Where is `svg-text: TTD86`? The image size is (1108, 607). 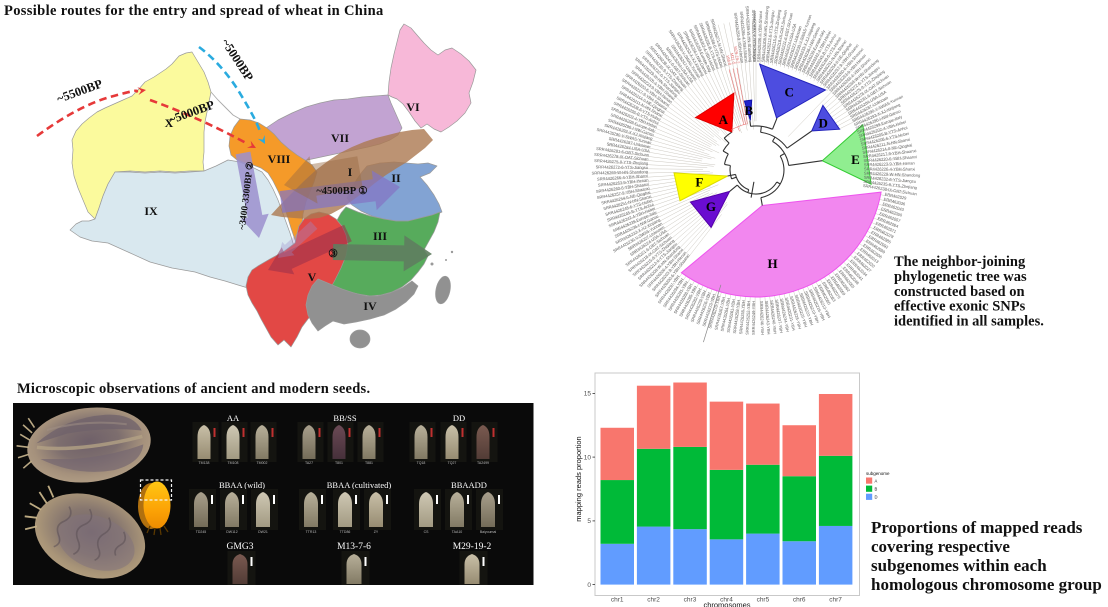 svg-text: TTD86 is located at coordinates (345, 532).